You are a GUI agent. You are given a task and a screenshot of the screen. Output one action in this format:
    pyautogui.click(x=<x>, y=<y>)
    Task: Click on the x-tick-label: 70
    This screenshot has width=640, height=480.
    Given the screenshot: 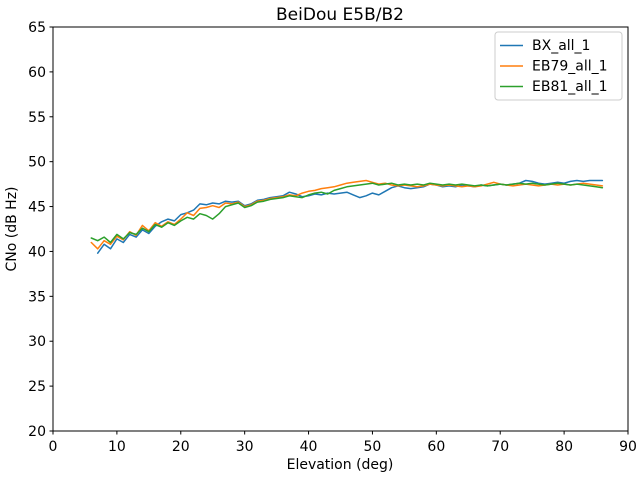 What is the action you would take?
    pyautogui.click(x=500, y=447)
    